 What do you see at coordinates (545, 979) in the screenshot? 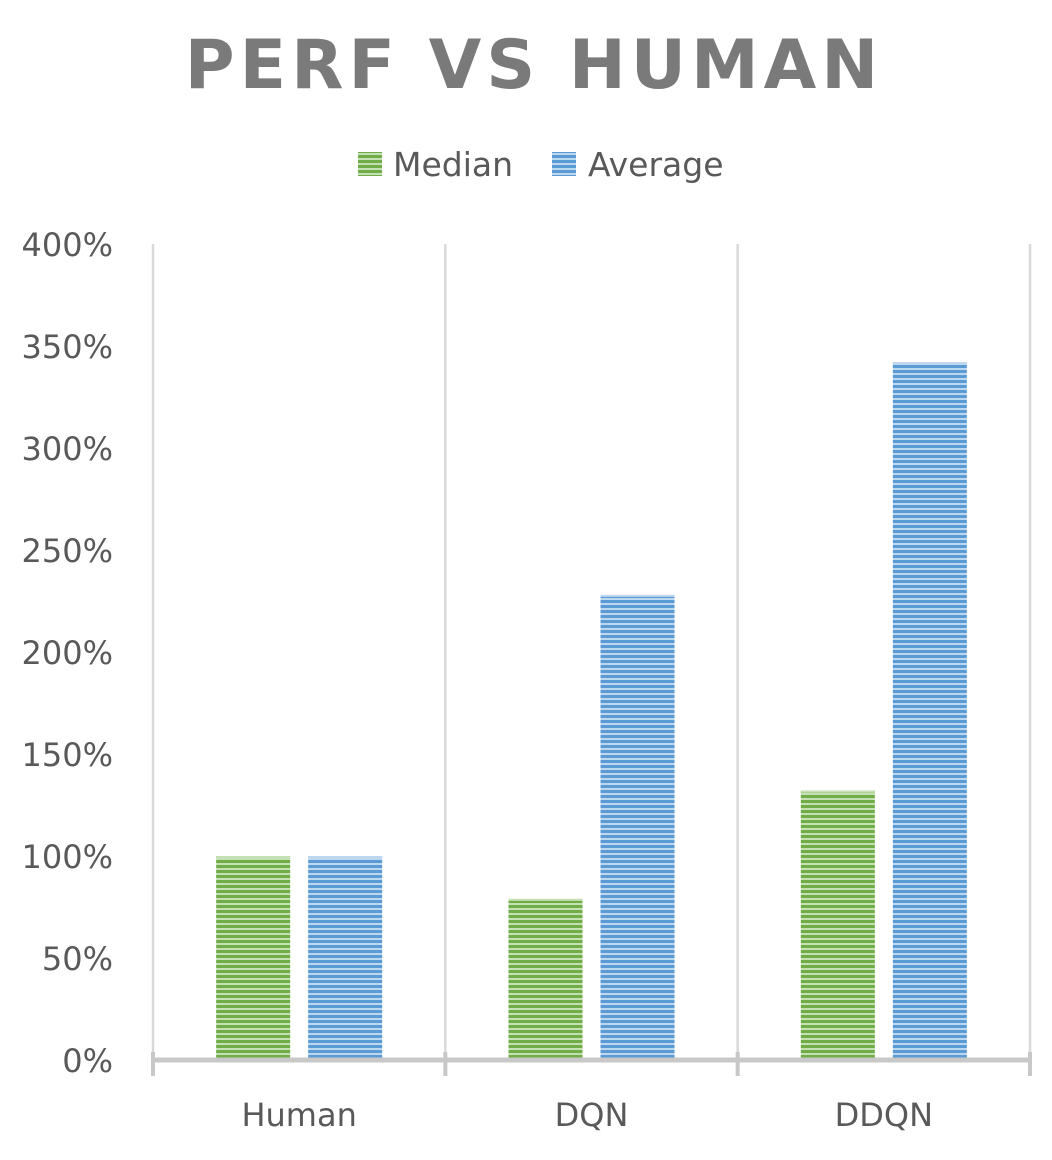
I see `bar-median-dqn` at bounding box center [545, 979].